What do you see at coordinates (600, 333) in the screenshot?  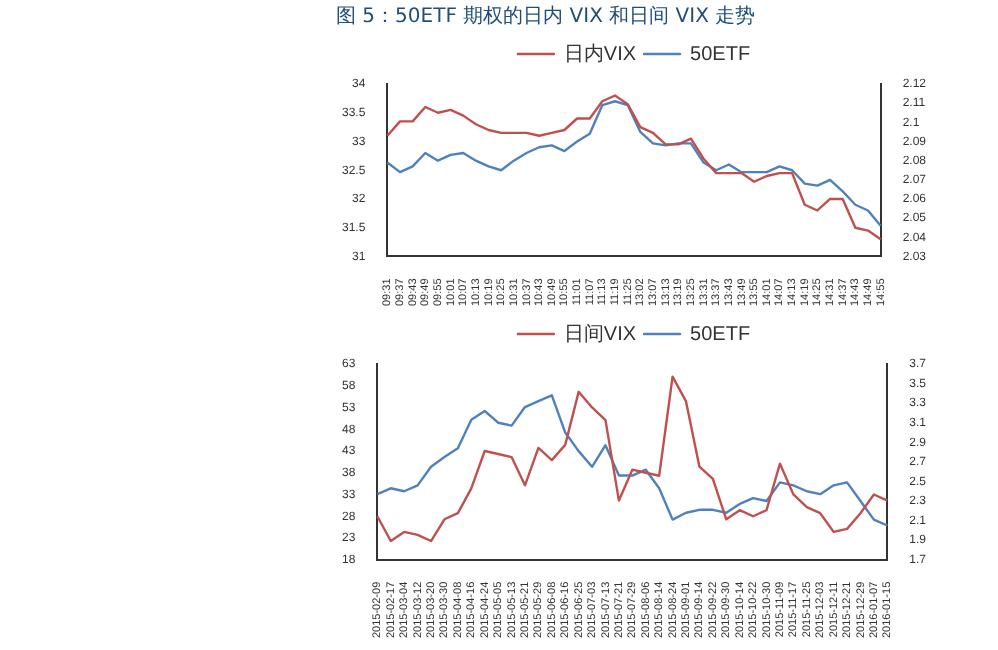 I see `legend-label: 日间VIX` at bounding box center [600, 333].